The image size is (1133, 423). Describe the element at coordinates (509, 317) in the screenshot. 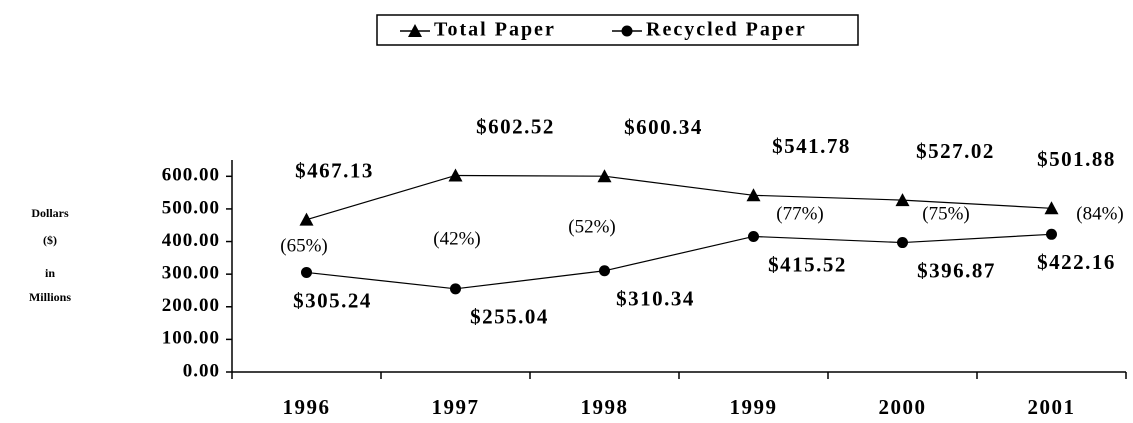

I see `value-label: $255.04` at that location.